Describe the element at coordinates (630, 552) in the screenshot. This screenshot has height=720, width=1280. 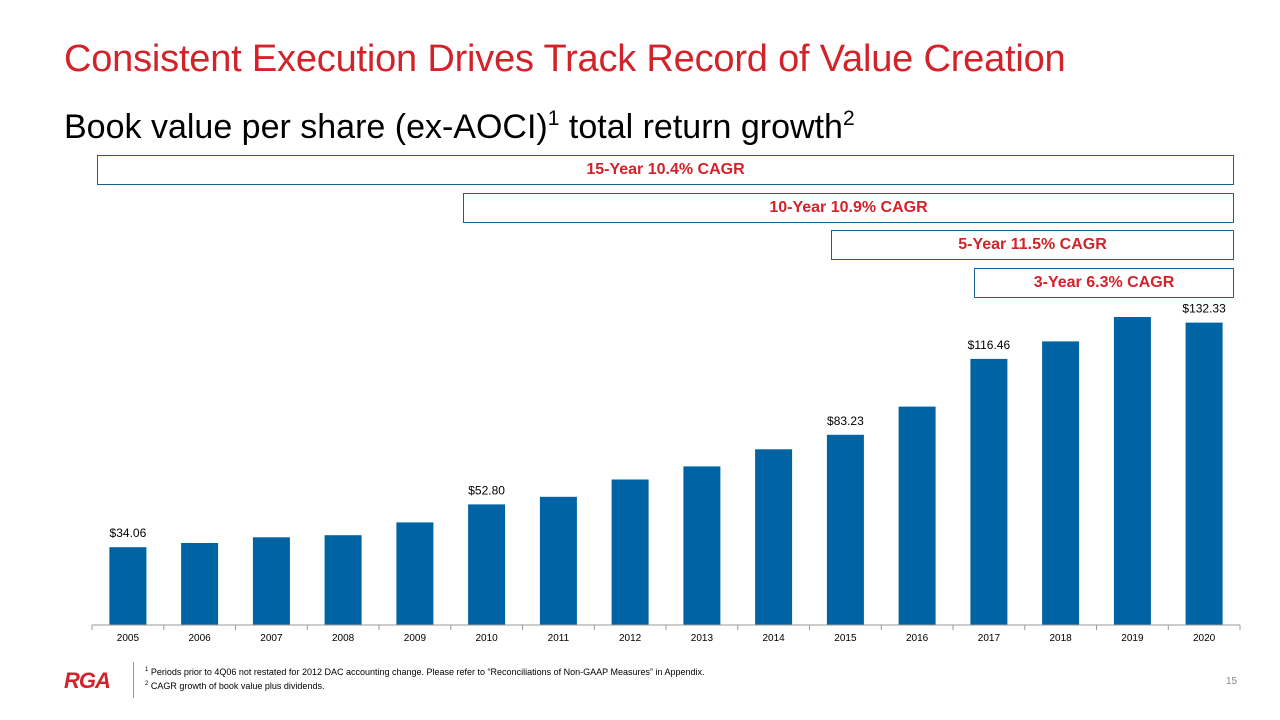
I see `bar-2012` at that location.